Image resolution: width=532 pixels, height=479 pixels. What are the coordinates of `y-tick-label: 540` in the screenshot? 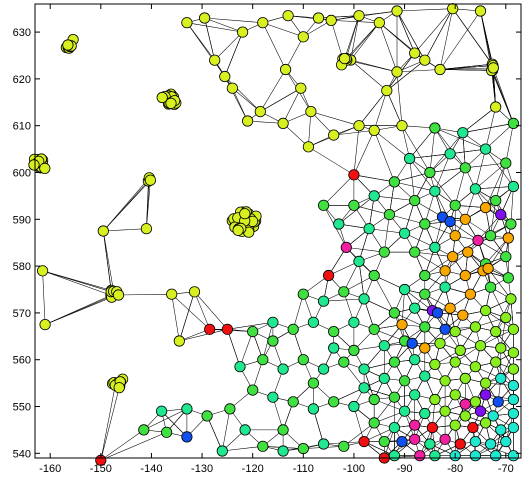 It's located at (22, 454).